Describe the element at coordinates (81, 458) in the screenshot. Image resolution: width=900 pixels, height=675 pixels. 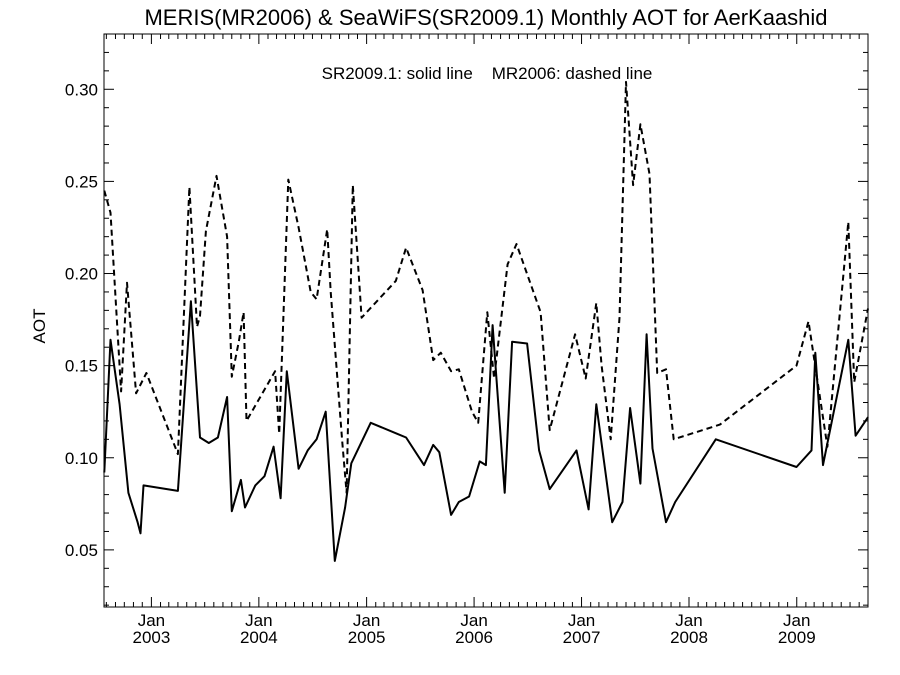
I see `y-tick-label: 0.10` at that location.